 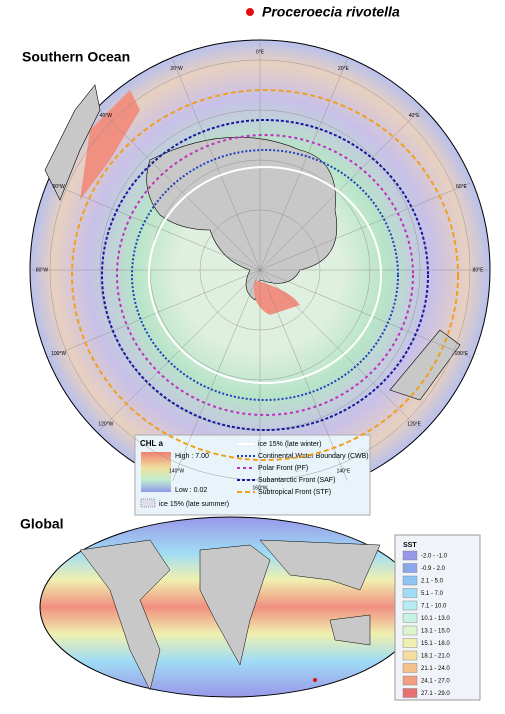 I want to click on legend-text: Subtropical Front (STF), so click(x=294, y=492).